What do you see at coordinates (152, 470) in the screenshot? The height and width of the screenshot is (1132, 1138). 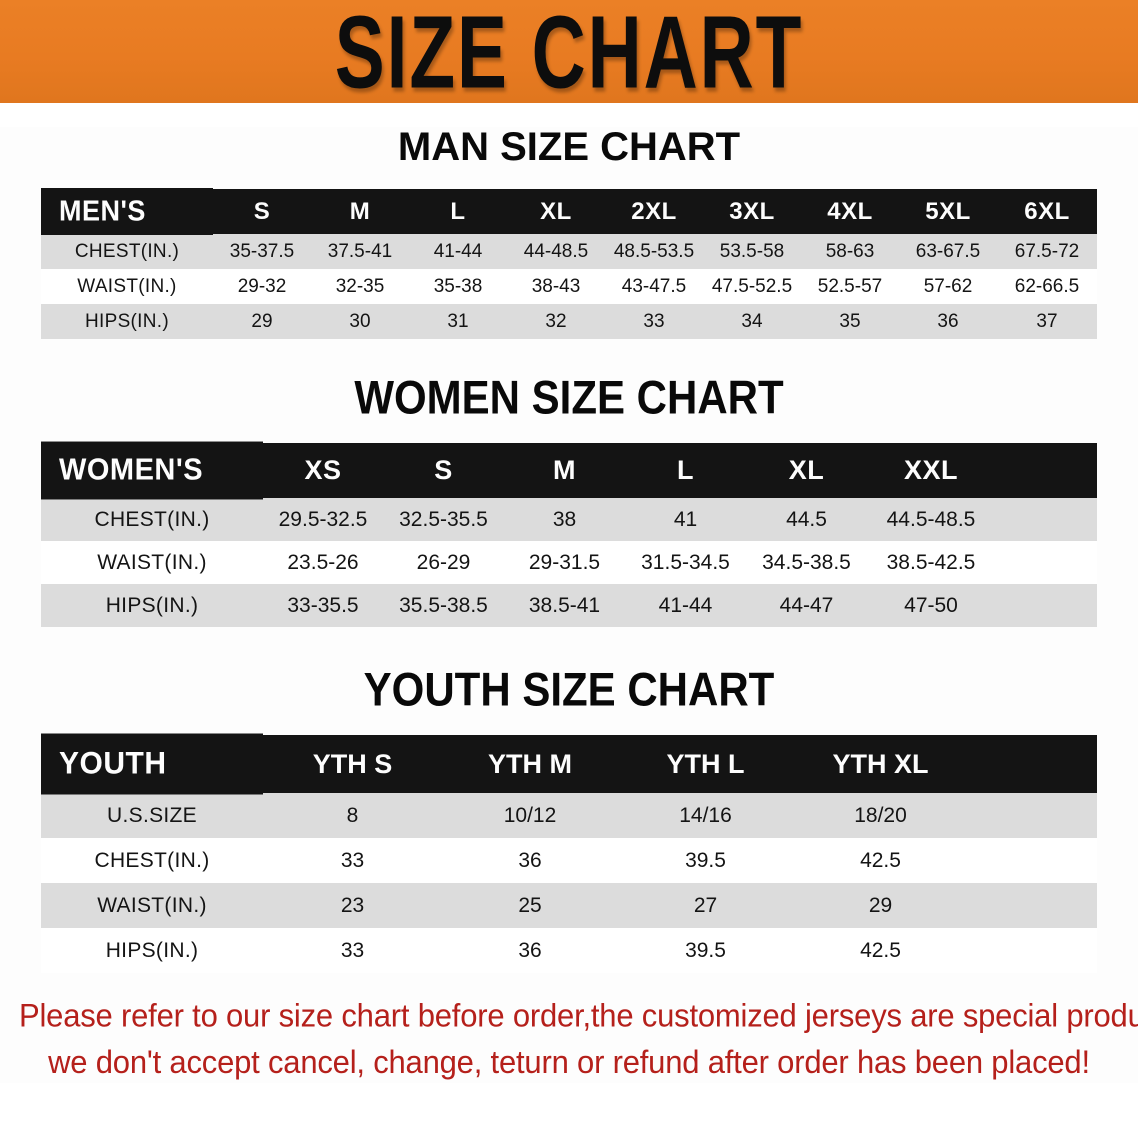 I see `table-corner-label-women: WOMEN'S` at bounding box center [152, 470].